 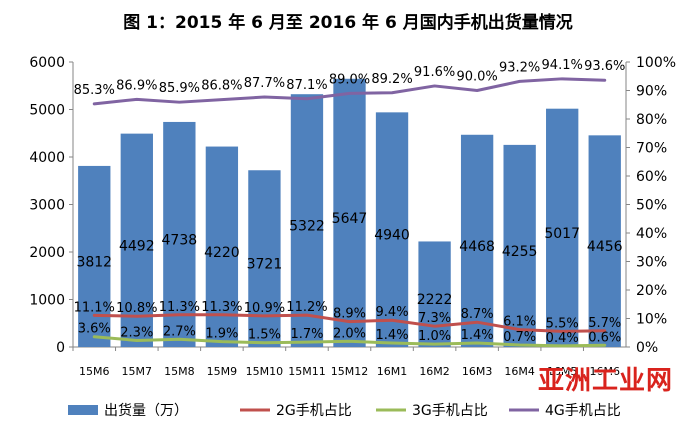 I want to click on right-tick-label: 50%, so click(x=651, y=206).